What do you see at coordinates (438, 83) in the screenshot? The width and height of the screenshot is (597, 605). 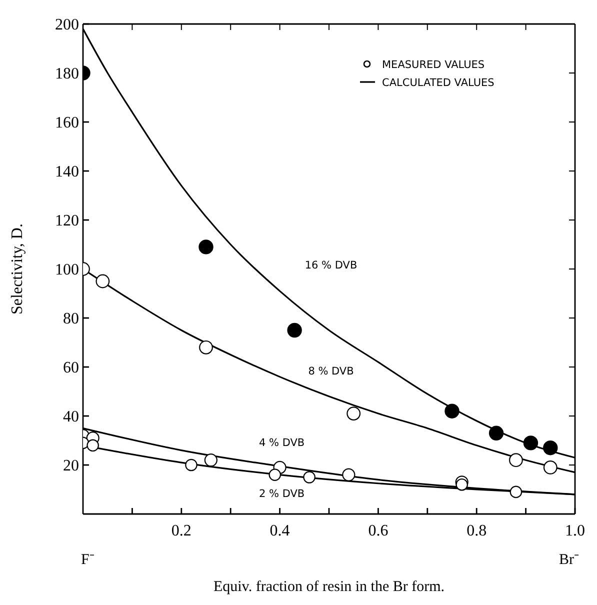 I see `annotation: CALCULATED VALUES` at bounding box center [438, 83].